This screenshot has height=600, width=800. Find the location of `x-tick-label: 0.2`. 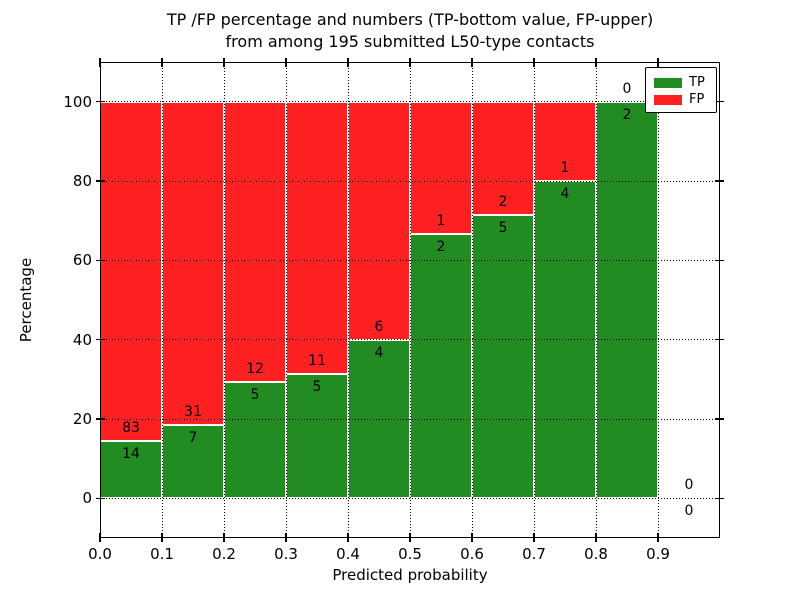

x-tick-label: 0.2 is located at coordinates (224, 554).